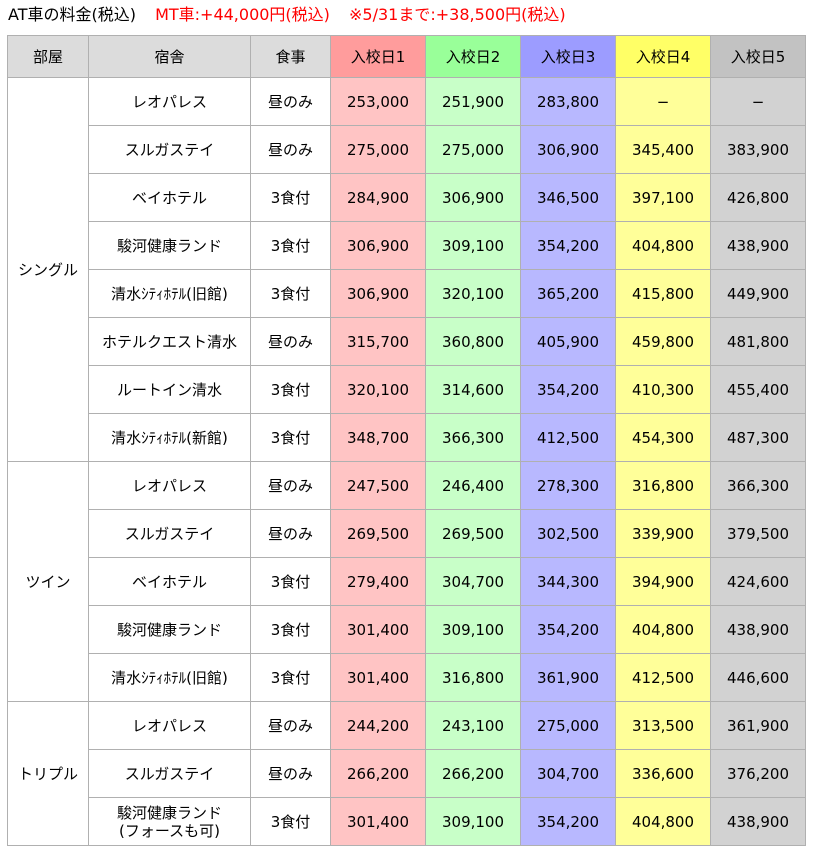 The width and height of the screenshot is (815, 854). I want to click on hotel-cell: 清水ｼﾃｨﾎﾃﾙ(新館), so click(169, 437).